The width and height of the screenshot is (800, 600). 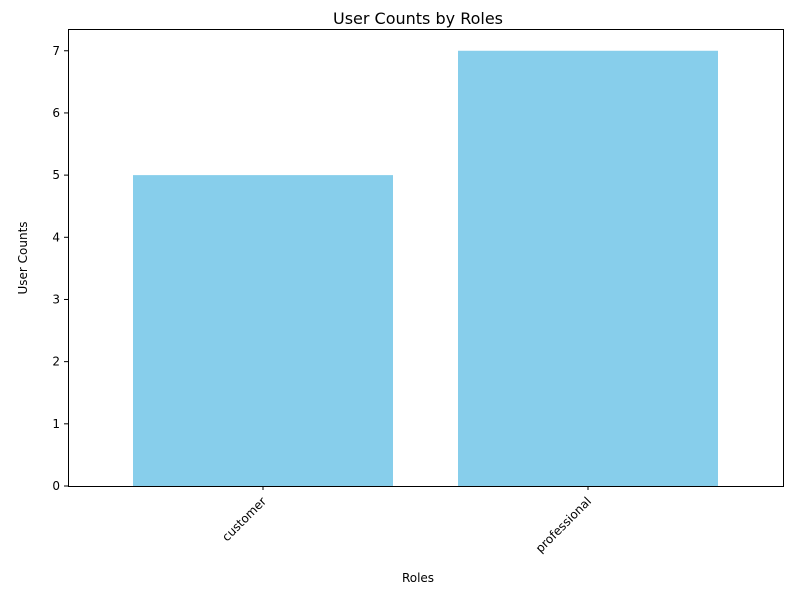 I want to click on x-axis-label: Roles, so click(x=418, y=578).